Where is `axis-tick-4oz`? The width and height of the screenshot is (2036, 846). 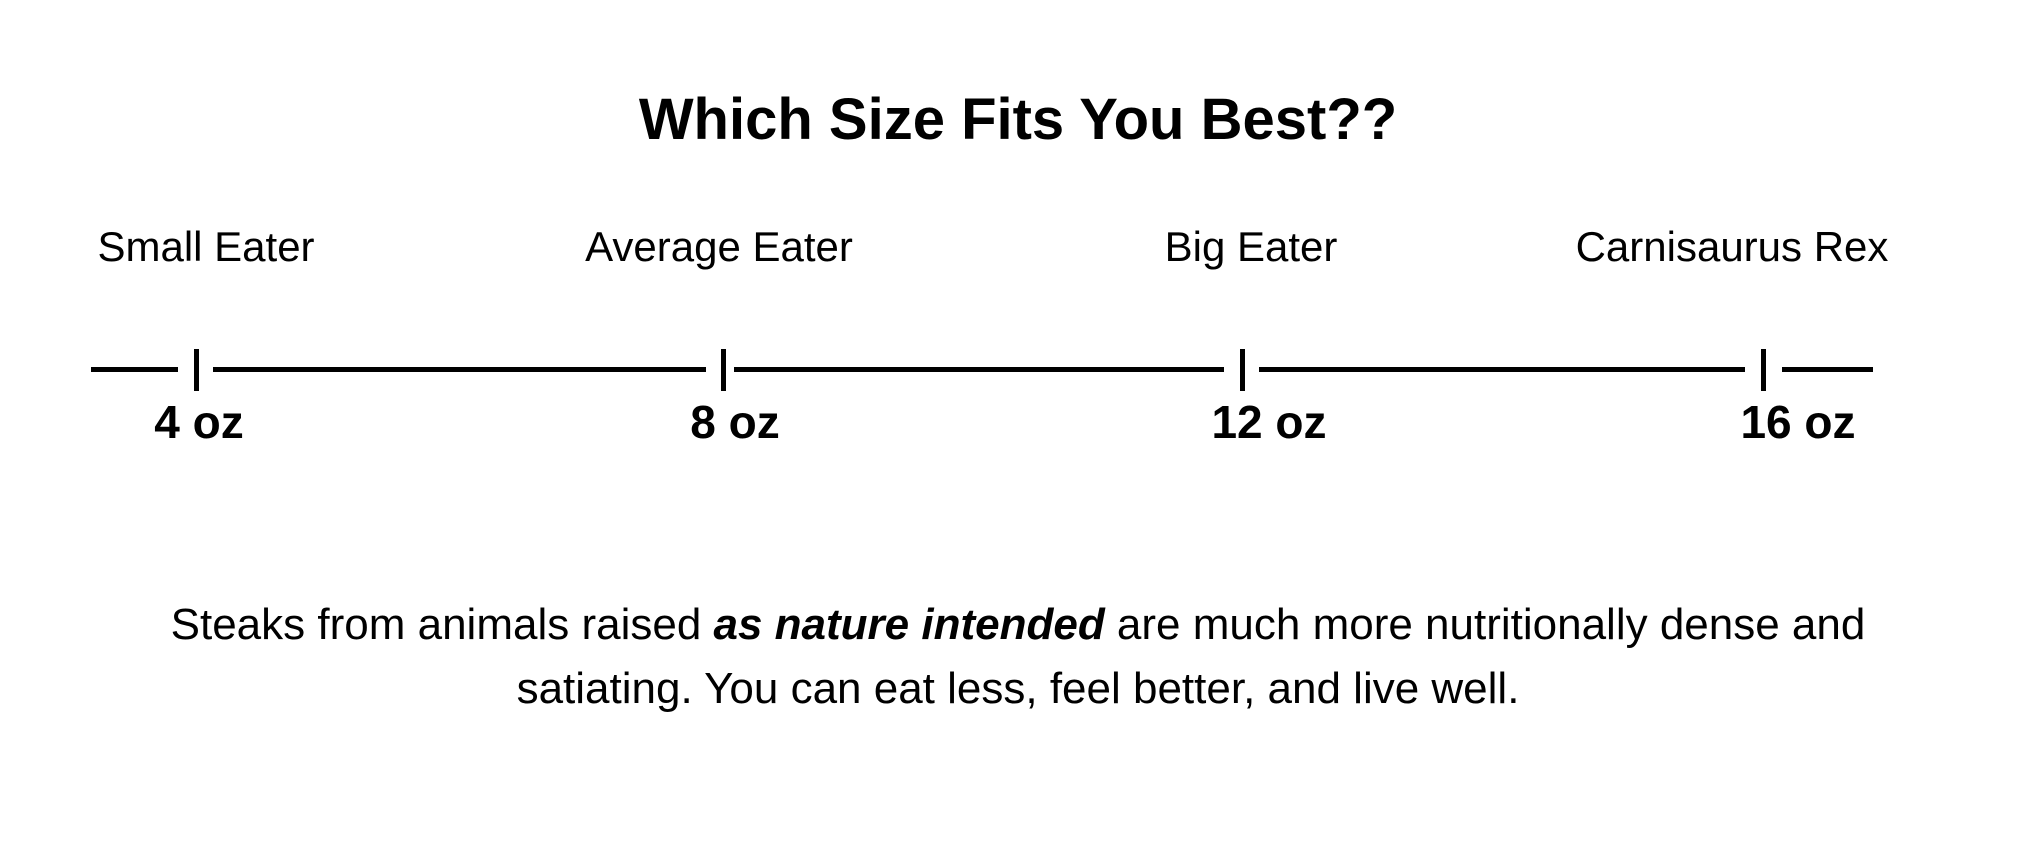 axis-tick-4oz is located at coordinates (196, 370).